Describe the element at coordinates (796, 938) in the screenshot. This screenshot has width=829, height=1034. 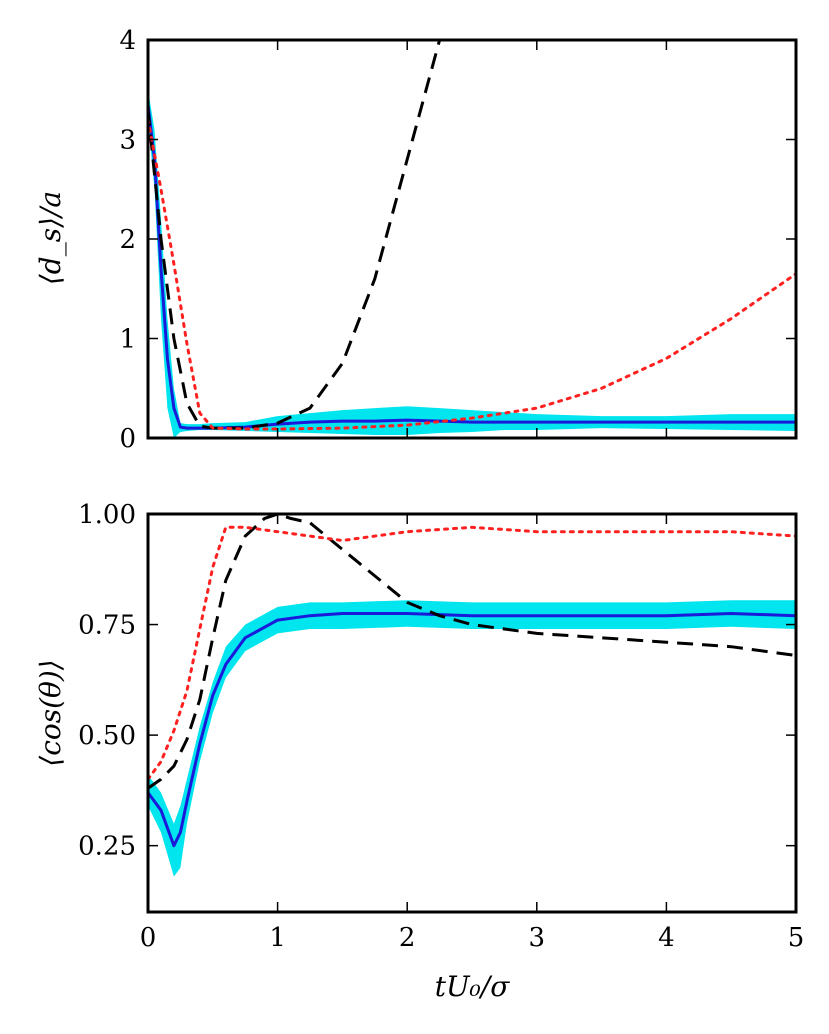
I see `x-tick-label: 5` at that location.